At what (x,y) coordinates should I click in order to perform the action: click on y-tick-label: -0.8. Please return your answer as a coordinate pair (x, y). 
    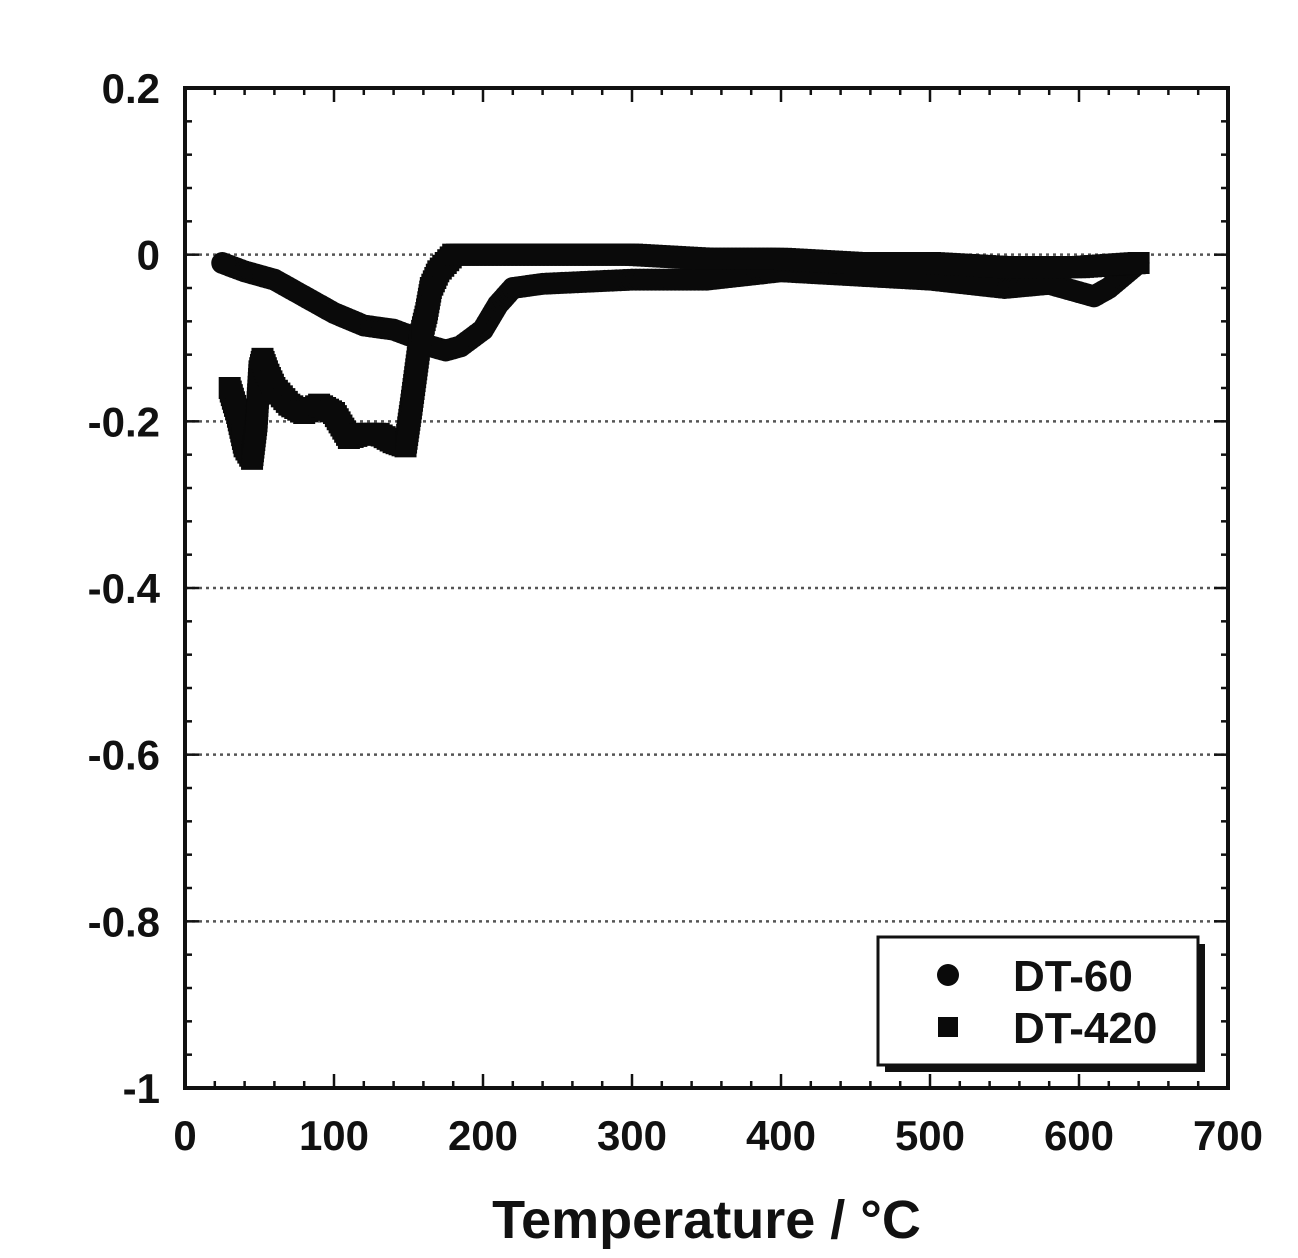
    Looking at the image, I should click on (124, 921).